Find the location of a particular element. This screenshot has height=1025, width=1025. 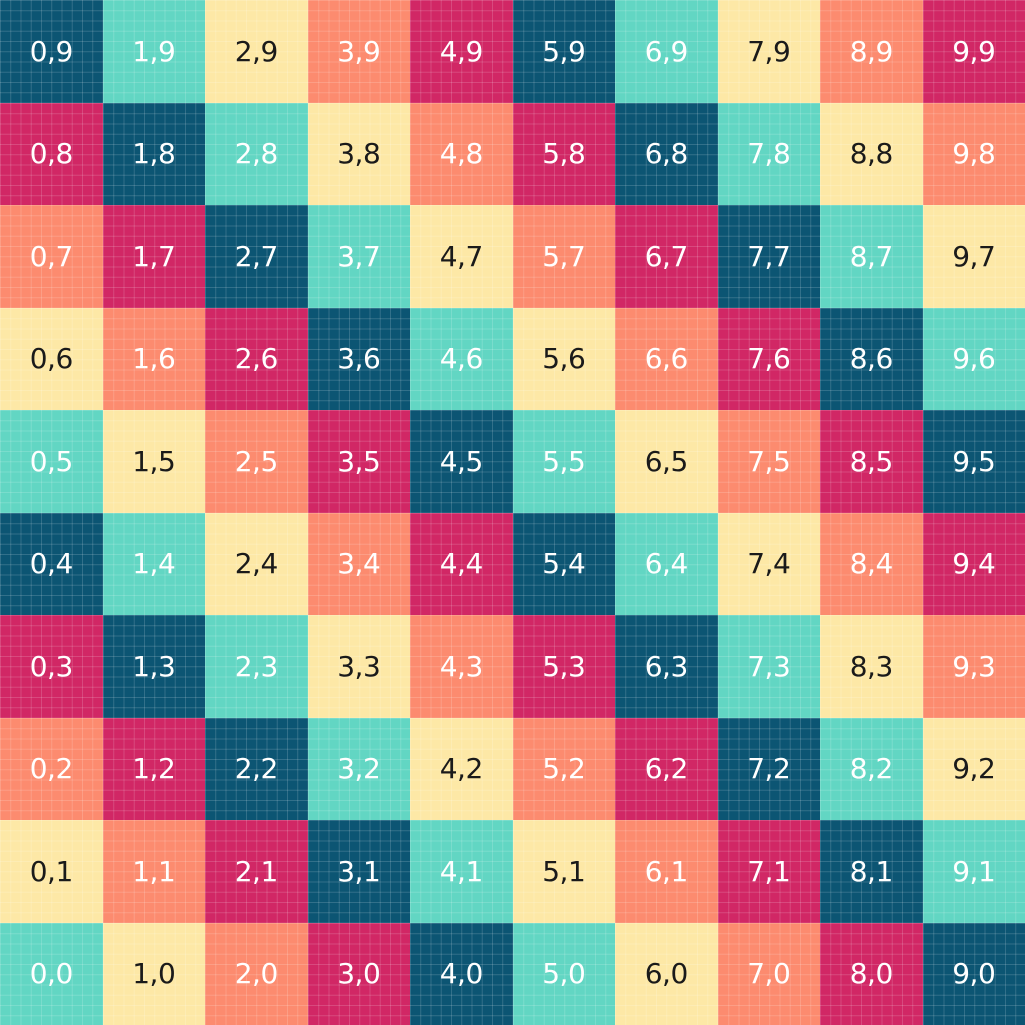

grid-cell: 6,8 is located at coordinates (666, 153).